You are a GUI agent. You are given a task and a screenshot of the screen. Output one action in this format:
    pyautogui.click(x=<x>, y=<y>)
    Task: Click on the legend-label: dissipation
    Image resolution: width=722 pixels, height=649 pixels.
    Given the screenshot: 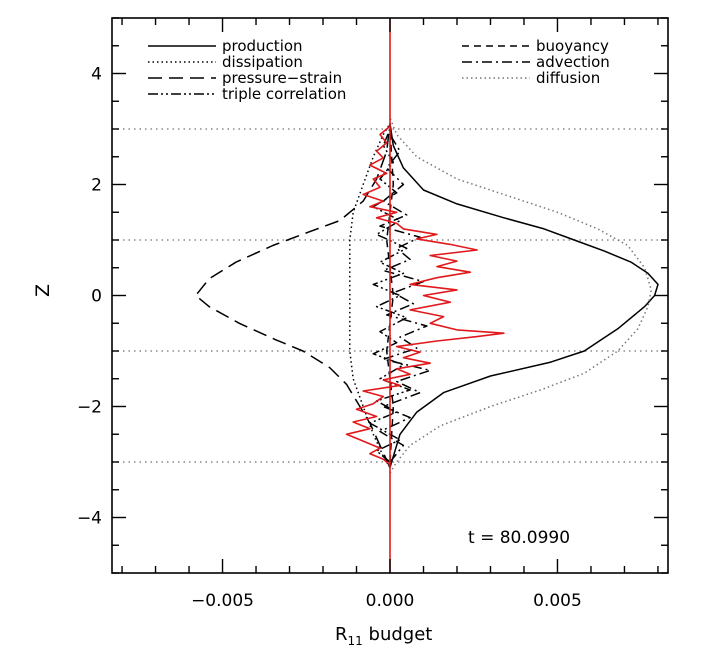 What is the action you would take?
    pyautogui.click(x=262, y=62)
    